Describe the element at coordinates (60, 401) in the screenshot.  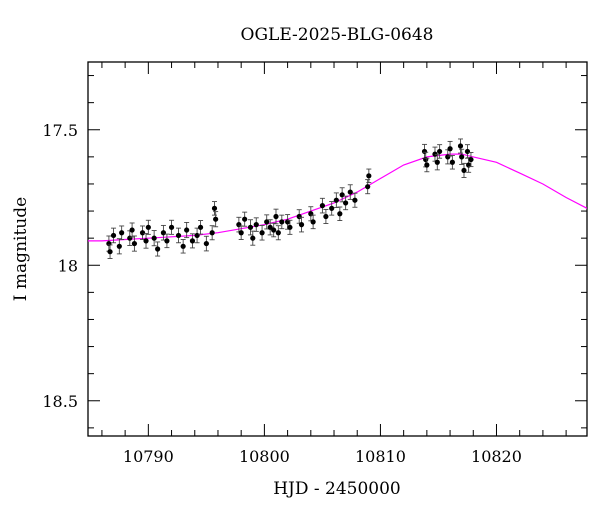
I see `y-tick-label: 18.5` at that location.